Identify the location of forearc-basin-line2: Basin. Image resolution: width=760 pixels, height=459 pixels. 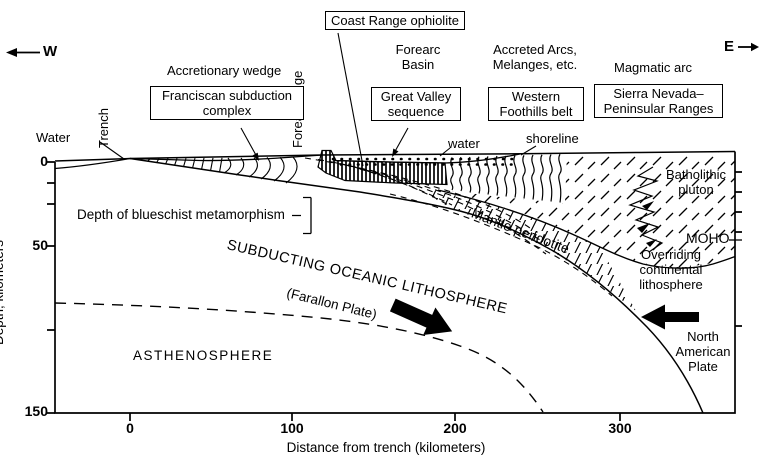
(418, 64).